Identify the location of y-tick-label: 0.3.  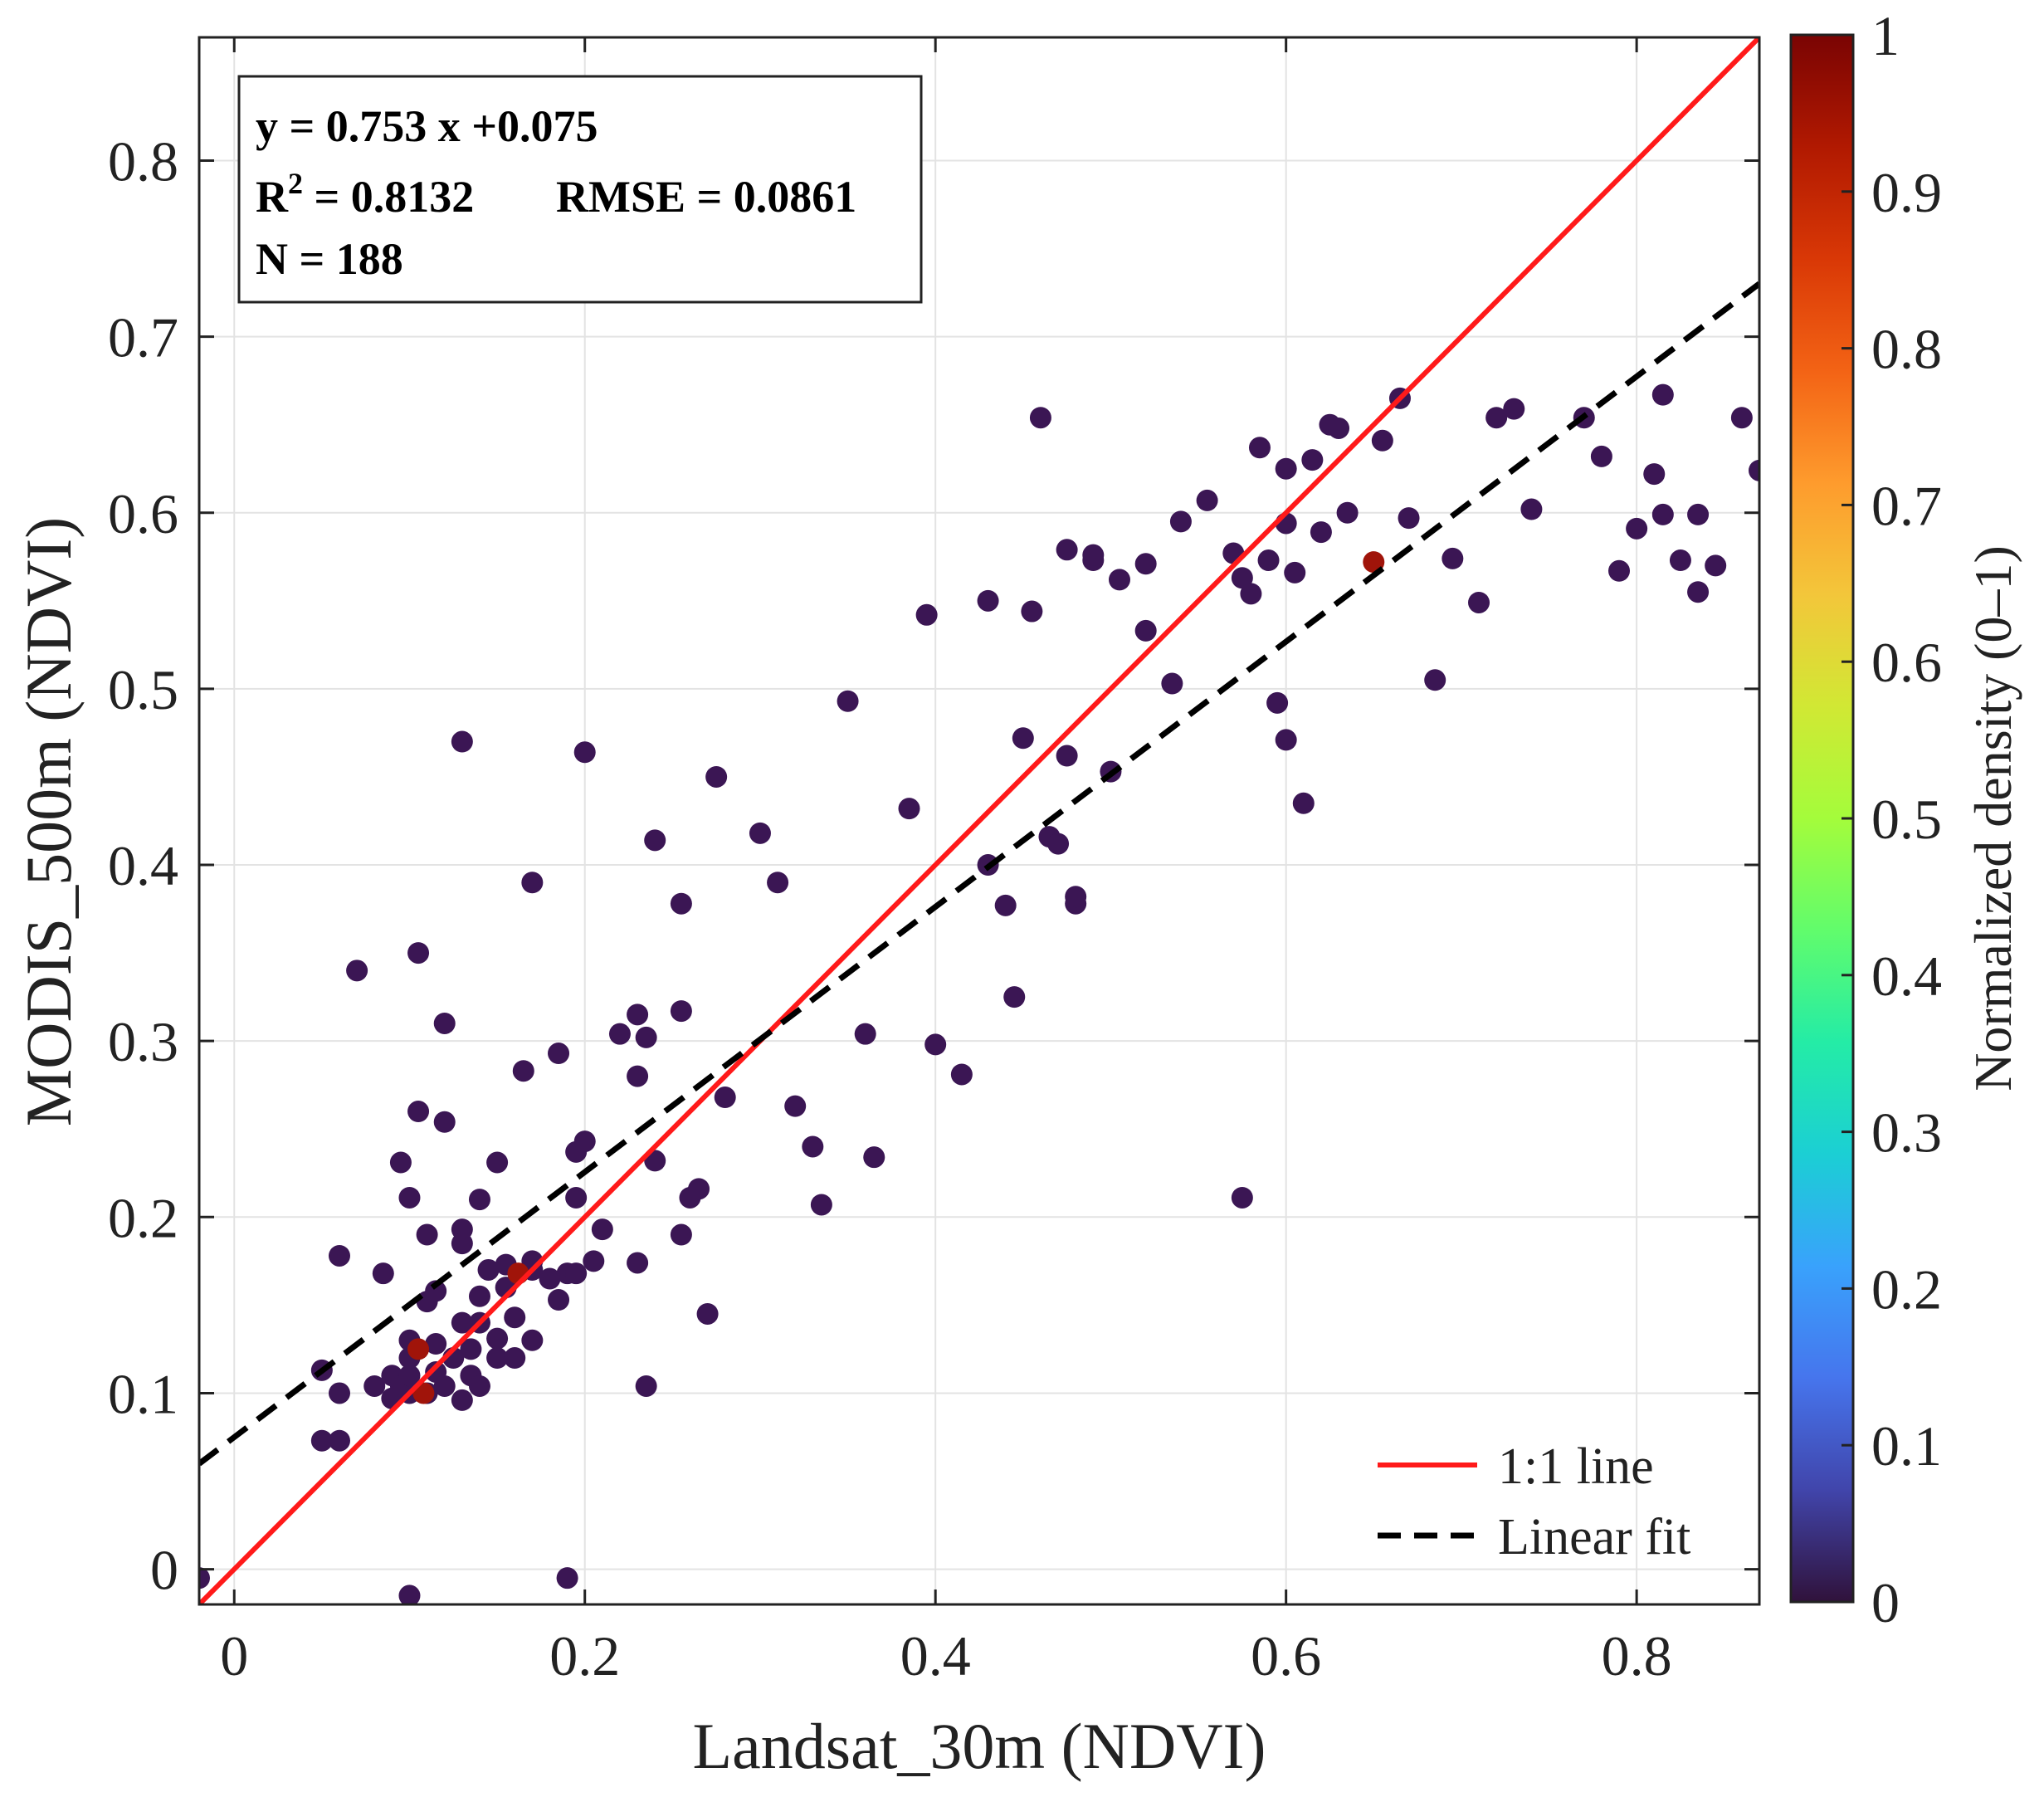
(143, 1041).